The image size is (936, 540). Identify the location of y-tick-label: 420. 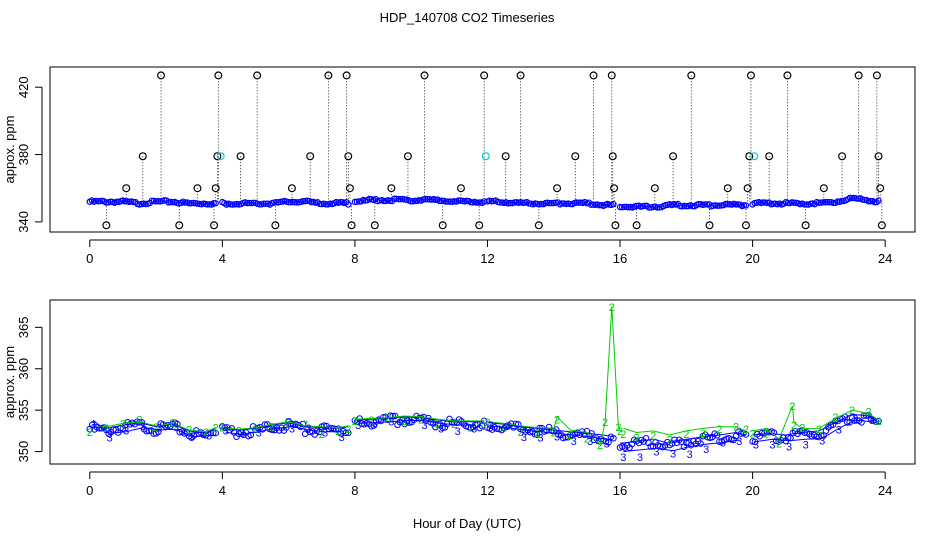
(23, 87).